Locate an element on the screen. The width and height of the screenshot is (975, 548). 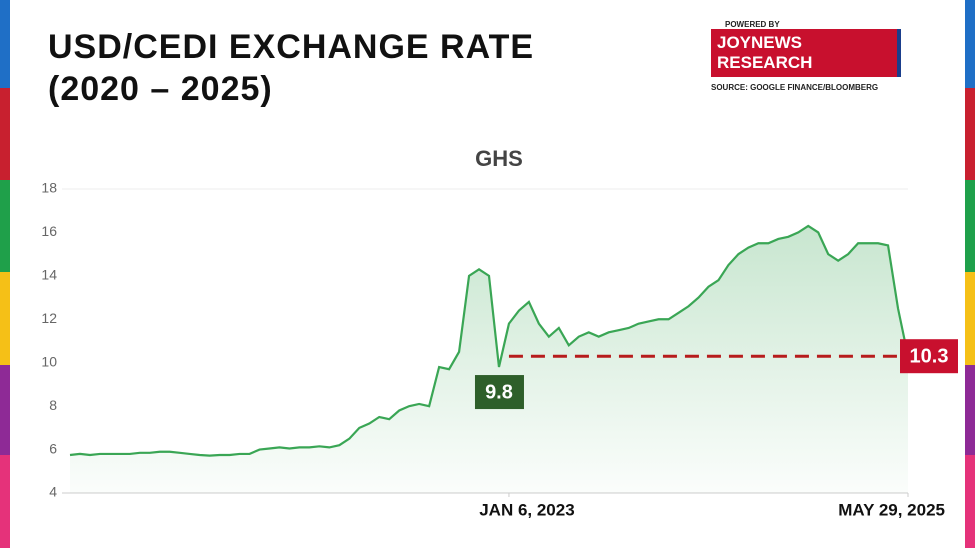
source: SOURCE: GOOGLE FINANCE/BLOOMBERG is located at coordinates (795, 87).